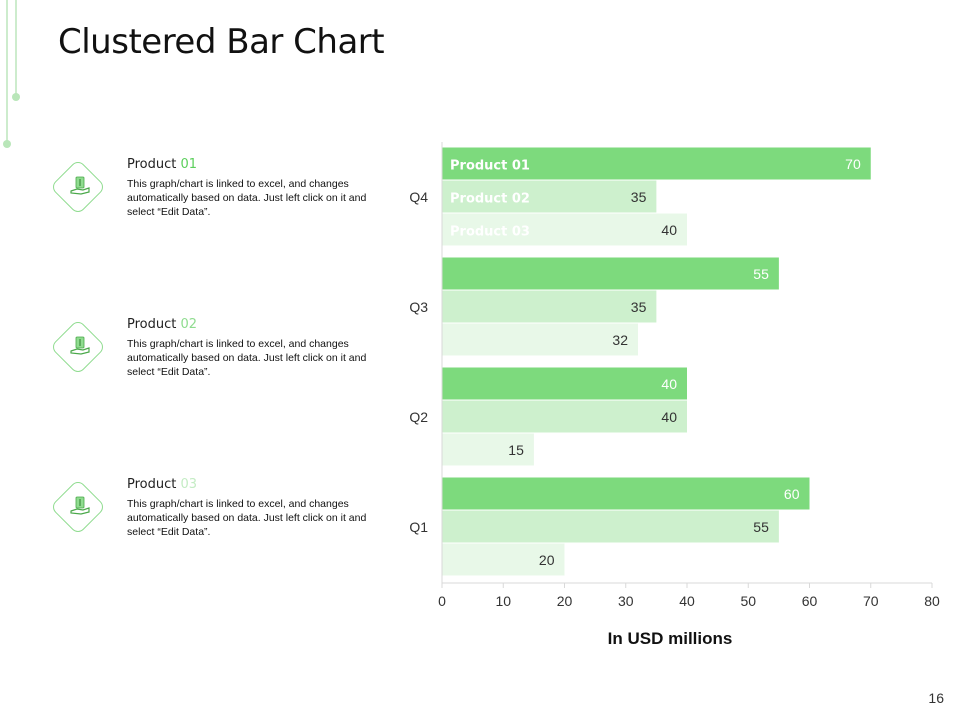 Image resolution: width=960 pixels, height=720 pixels. Describe the element at coordinates (761, 274) in the screenshot. I see `data-label-q3-series-1: 55` at that location.